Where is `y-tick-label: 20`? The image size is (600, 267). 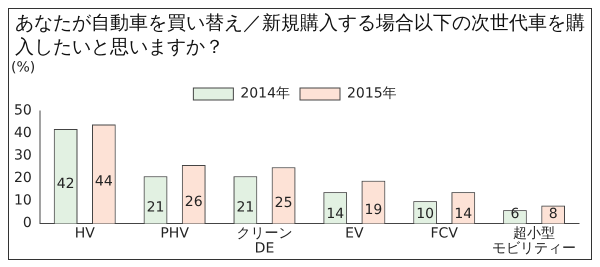 y-tick-label: 20 is located at coordinates (23, 178).